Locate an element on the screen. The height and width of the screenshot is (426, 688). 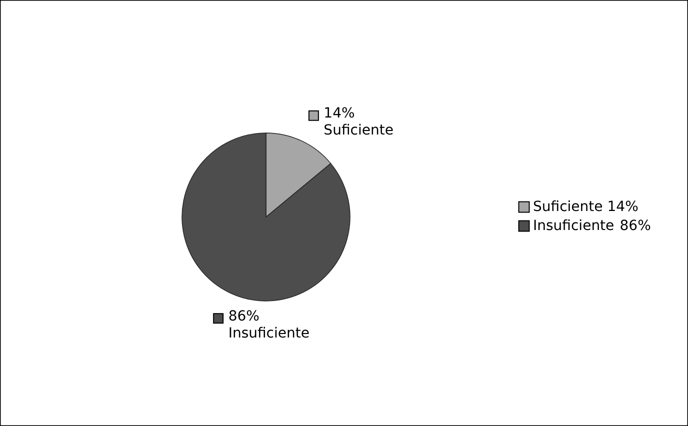
slice-label: Insuficiente is located at coordinates (269, 333).